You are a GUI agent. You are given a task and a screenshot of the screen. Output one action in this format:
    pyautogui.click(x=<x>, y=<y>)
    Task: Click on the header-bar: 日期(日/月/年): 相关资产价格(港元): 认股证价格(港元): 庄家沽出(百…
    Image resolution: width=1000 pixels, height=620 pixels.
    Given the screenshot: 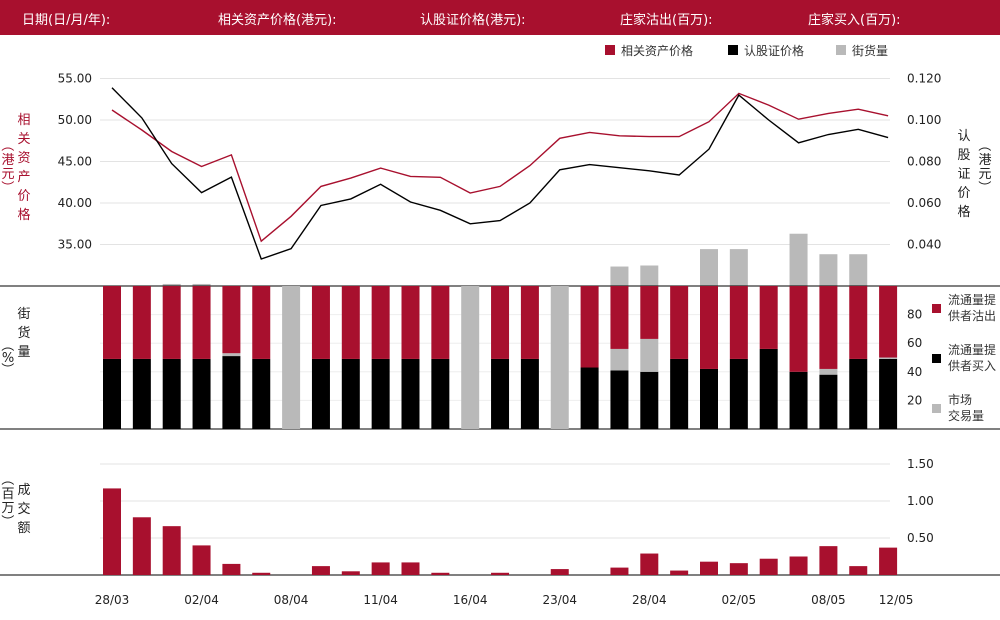 What is the action you would take?
    pyautogui.click(x=500, y=17)
    